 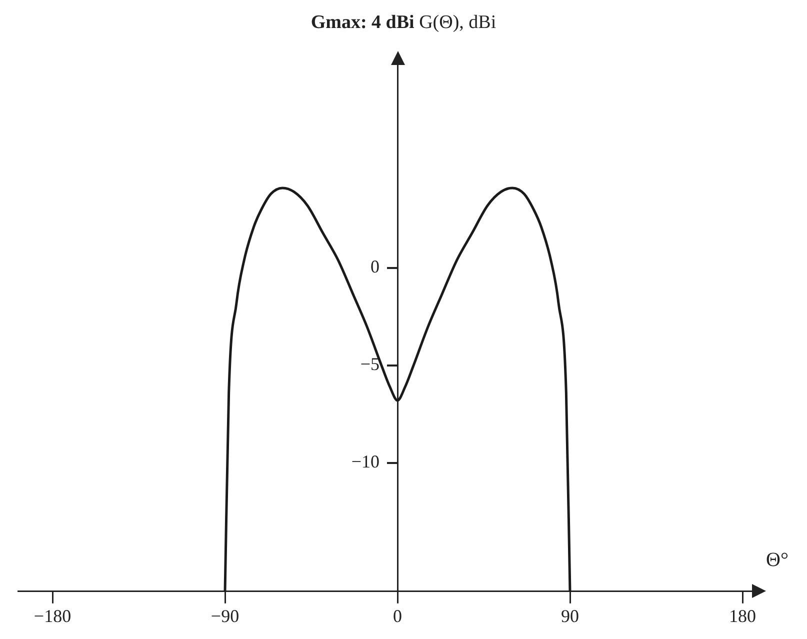 I want to click on y-tick-label: −5, so click(x=370, y=364).